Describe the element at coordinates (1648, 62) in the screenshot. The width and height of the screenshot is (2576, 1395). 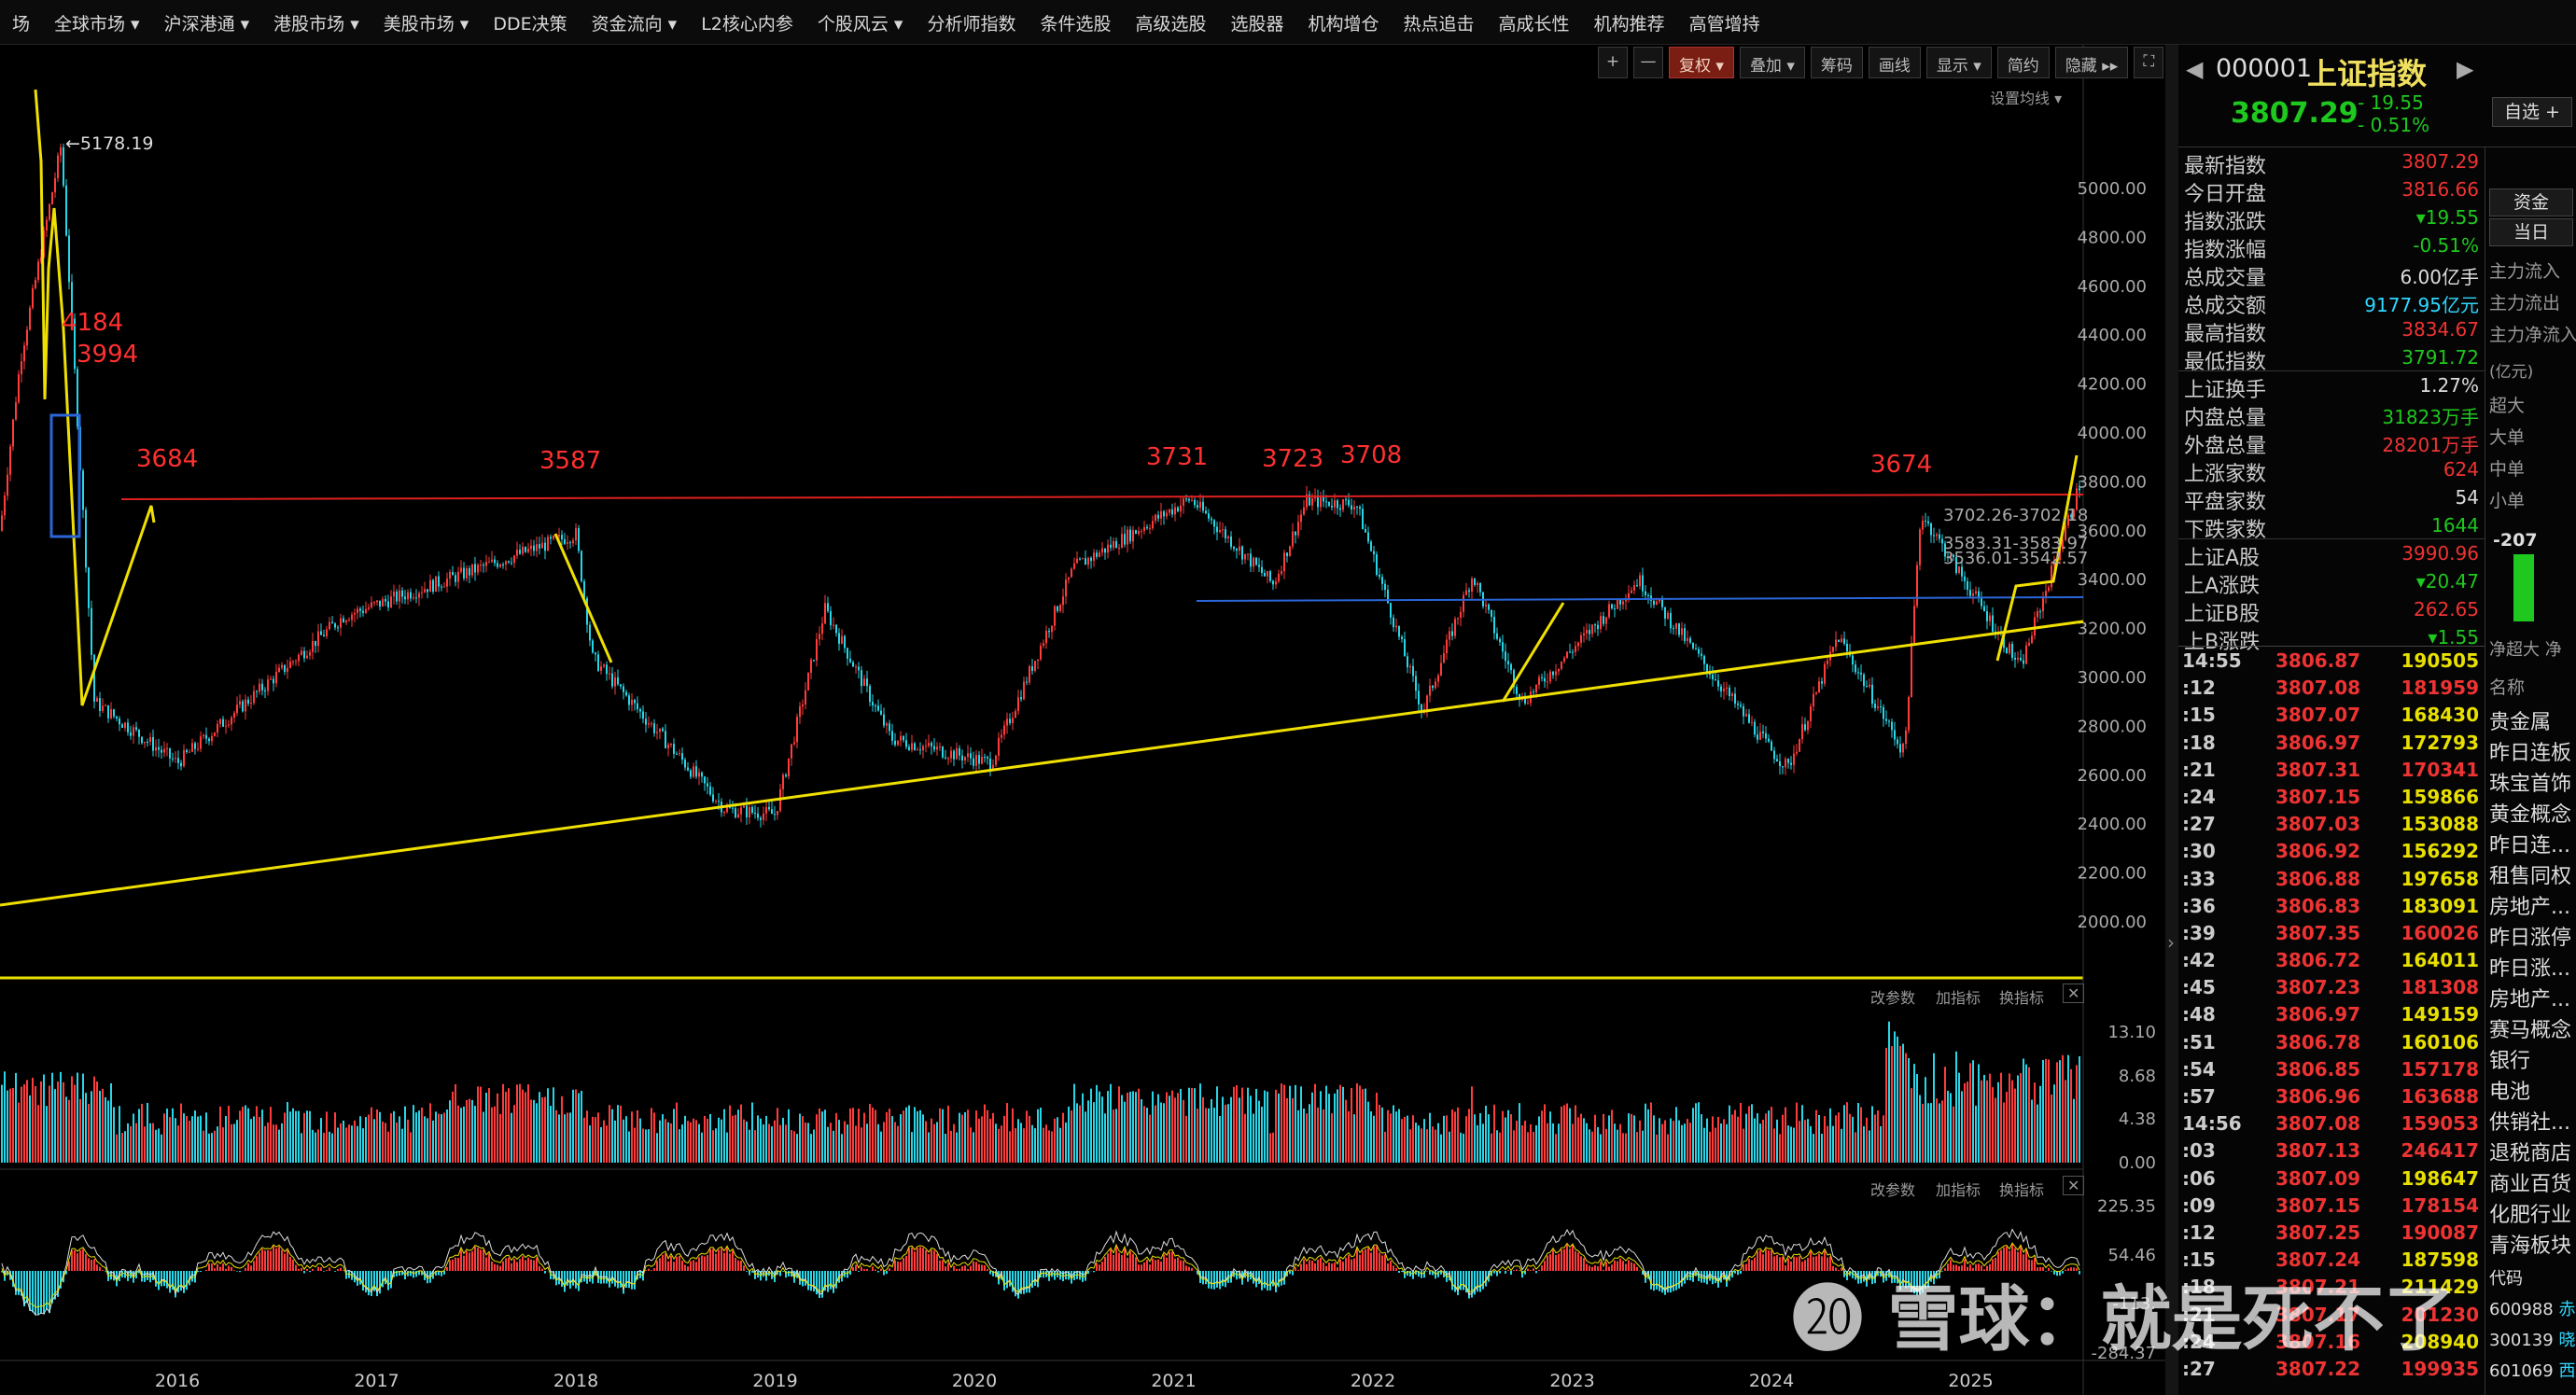
I see `zoom-out-button: —` at that location.